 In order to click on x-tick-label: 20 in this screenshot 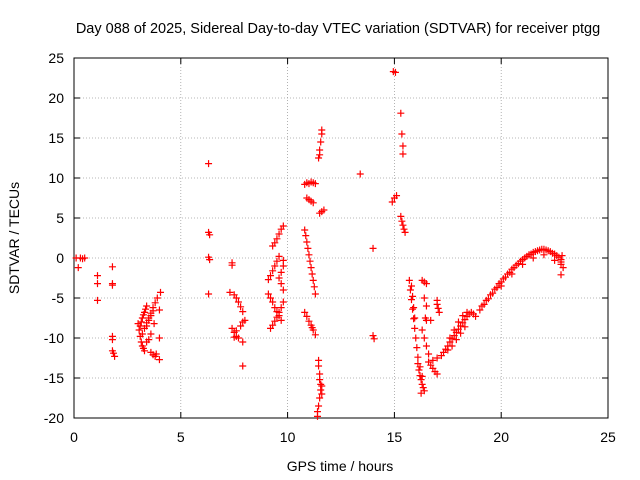, I will do `click(501, 437)`.